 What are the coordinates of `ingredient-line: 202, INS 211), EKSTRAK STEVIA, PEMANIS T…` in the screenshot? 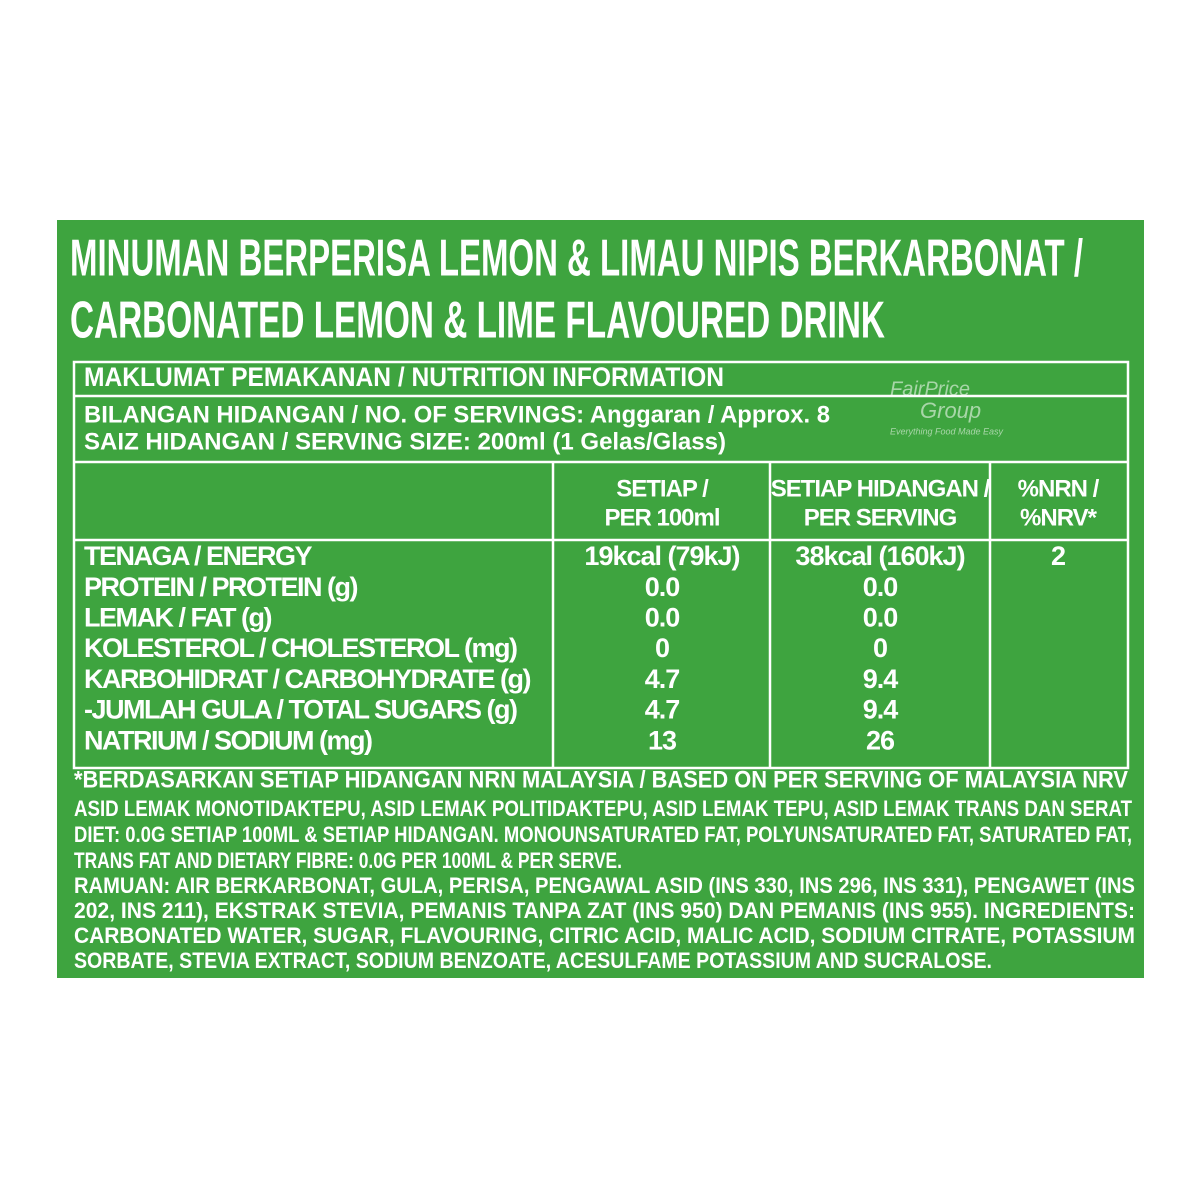 It's located at (604, 910).